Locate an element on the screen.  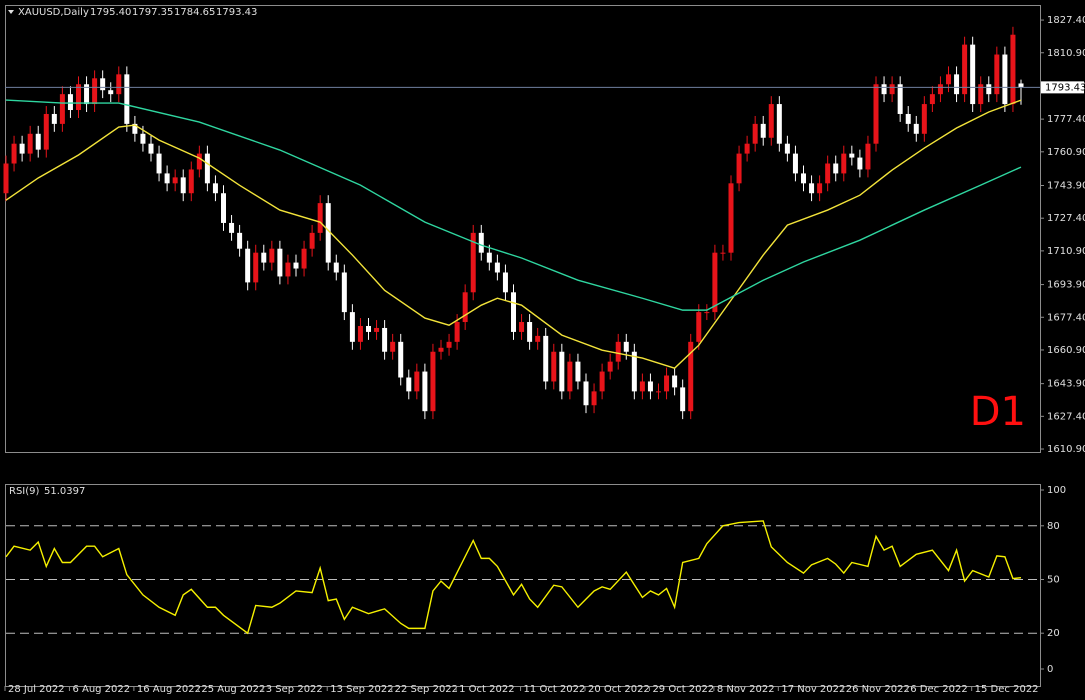
y-tick-label: 1610.90 is located at coordinates (1066, 449).